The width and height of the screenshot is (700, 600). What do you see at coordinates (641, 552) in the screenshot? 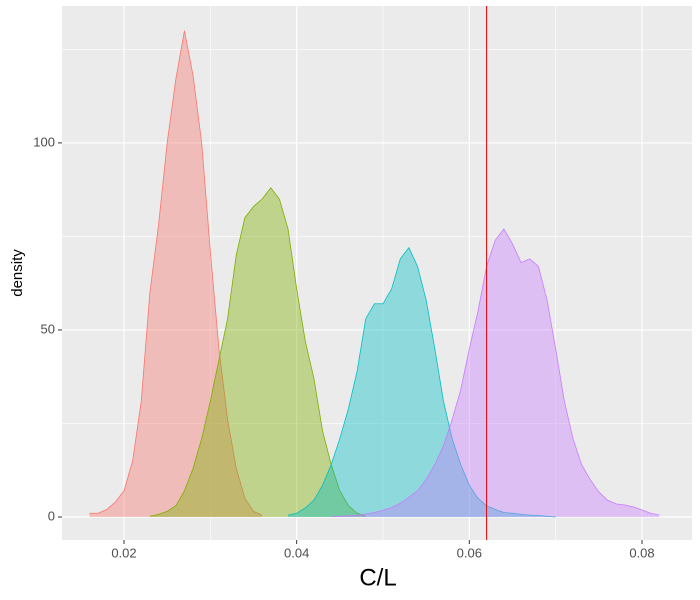
I see `x-tick-label: 0.08` at bounding box center [641, 552].